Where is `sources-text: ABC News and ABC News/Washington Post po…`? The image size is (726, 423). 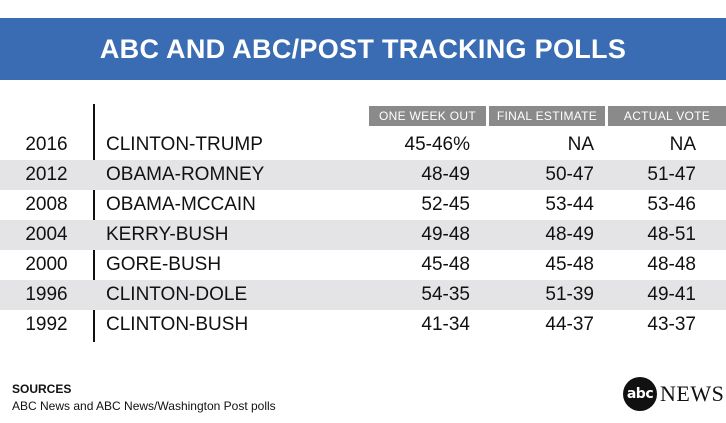
sources-text: ABC News and ABC News/Washington Post po… is located at coordinates (144, 406).